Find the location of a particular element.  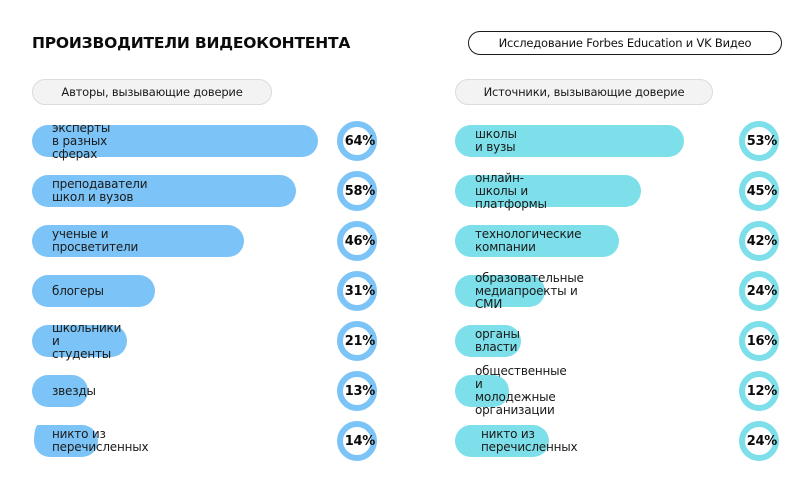

percent-value: 31% is located at coordinates (360, 291).